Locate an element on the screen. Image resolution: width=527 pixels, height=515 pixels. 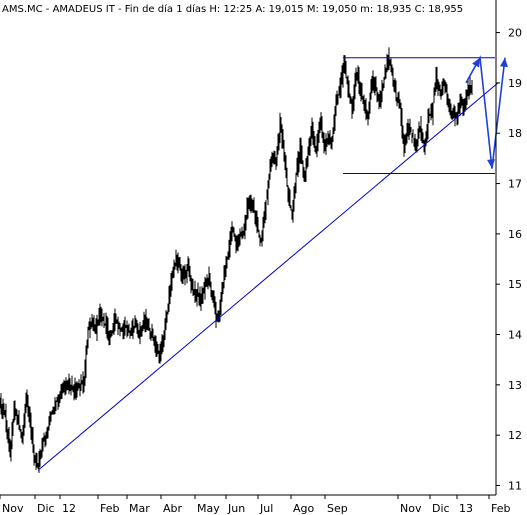
x-tick-label: 13 is located at coordinates (466, 508).